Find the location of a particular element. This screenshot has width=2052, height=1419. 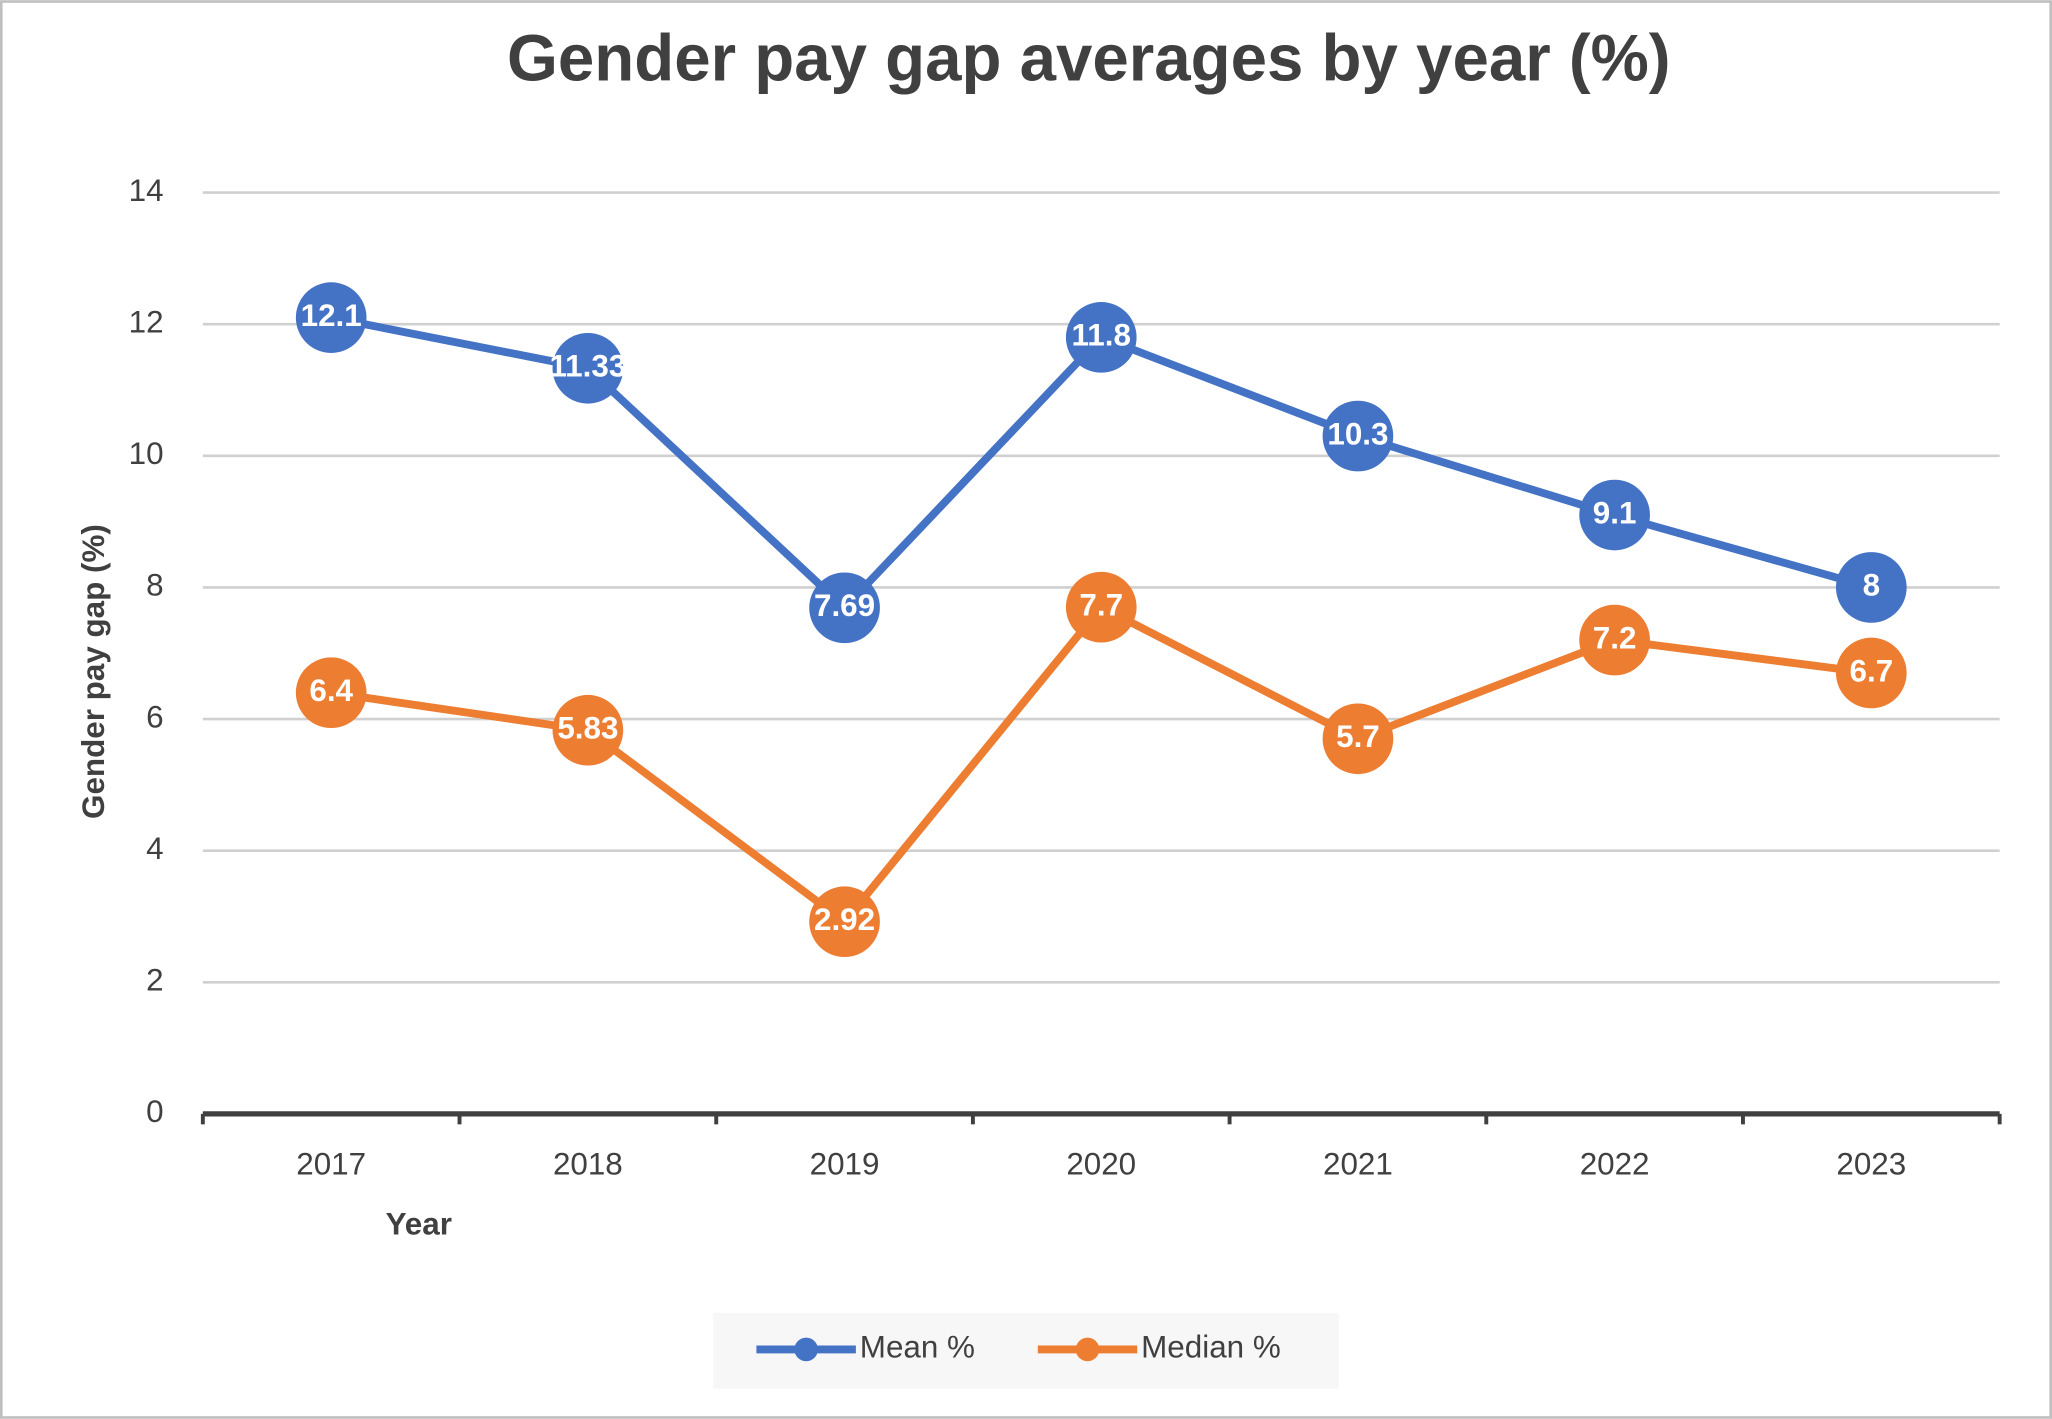

data-label: 8 is located at coordinates (1871, 585).